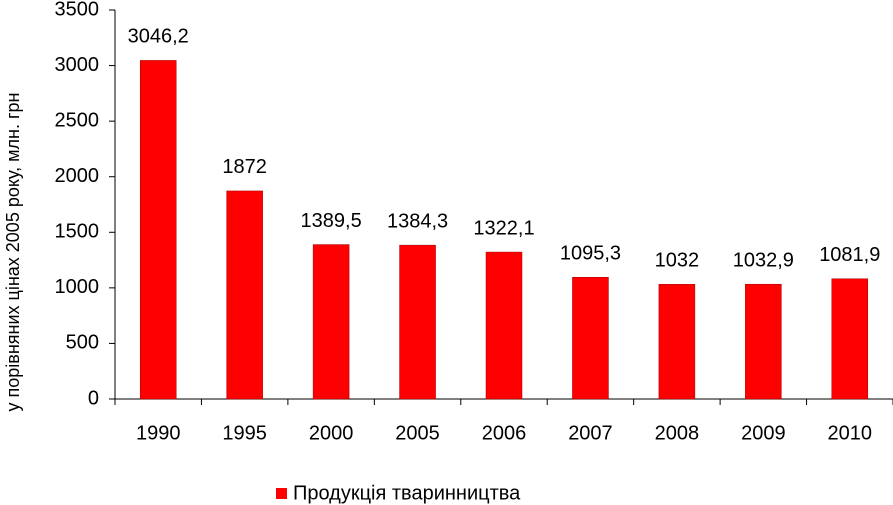 Image resolution: width=893 pixels, height=505 pixels. I want to click on value-label: 1322,1, so click(503, 228).